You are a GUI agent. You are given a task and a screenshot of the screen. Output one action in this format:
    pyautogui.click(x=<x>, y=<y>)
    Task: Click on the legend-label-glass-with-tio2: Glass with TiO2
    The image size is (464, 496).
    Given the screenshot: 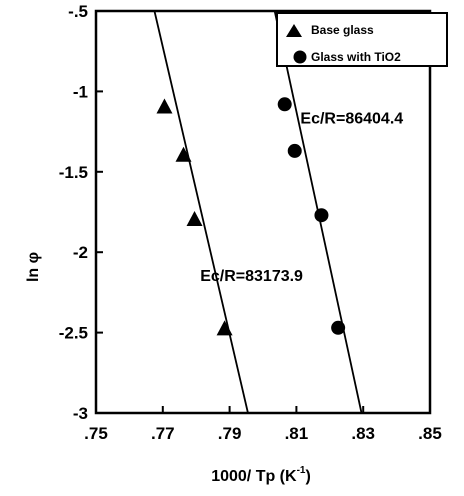 What is the action you would take?
    pyautogui.click(x=356, y=57)
    